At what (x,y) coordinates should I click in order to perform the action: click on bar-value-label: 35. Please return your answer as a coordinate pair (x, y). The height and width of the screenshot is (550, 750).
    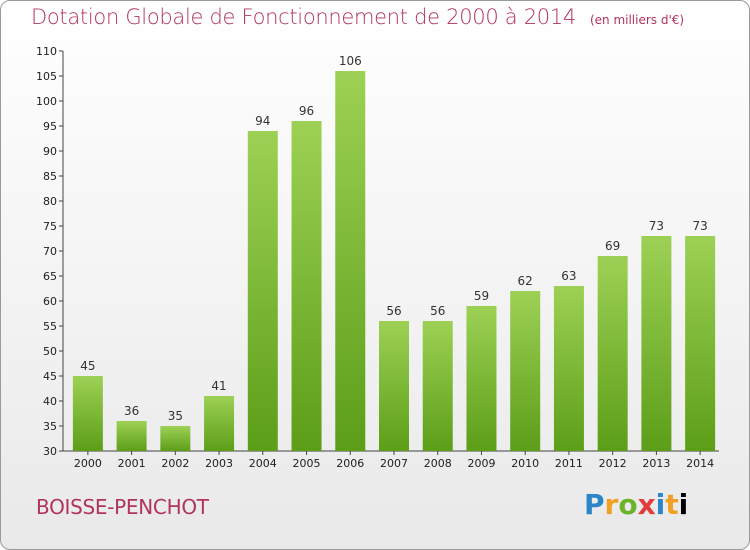
    Looking at the image, I should click on (175, 416).